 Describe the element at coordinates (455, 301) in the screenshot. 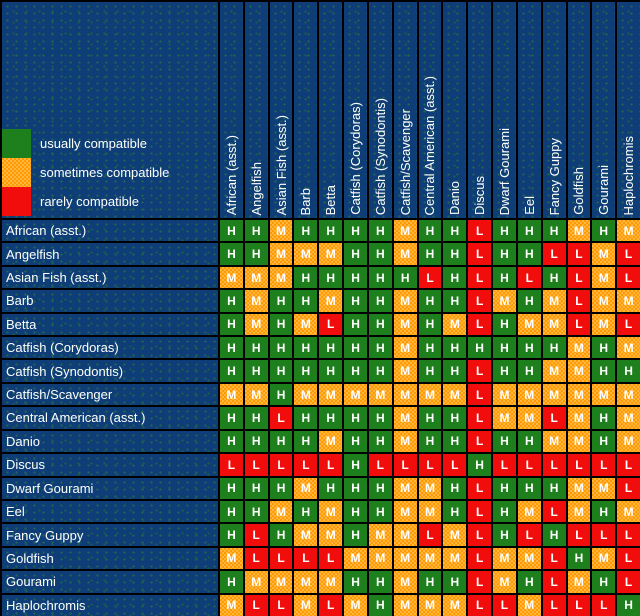

I see `cell-barb-x-danio: H` at that location.